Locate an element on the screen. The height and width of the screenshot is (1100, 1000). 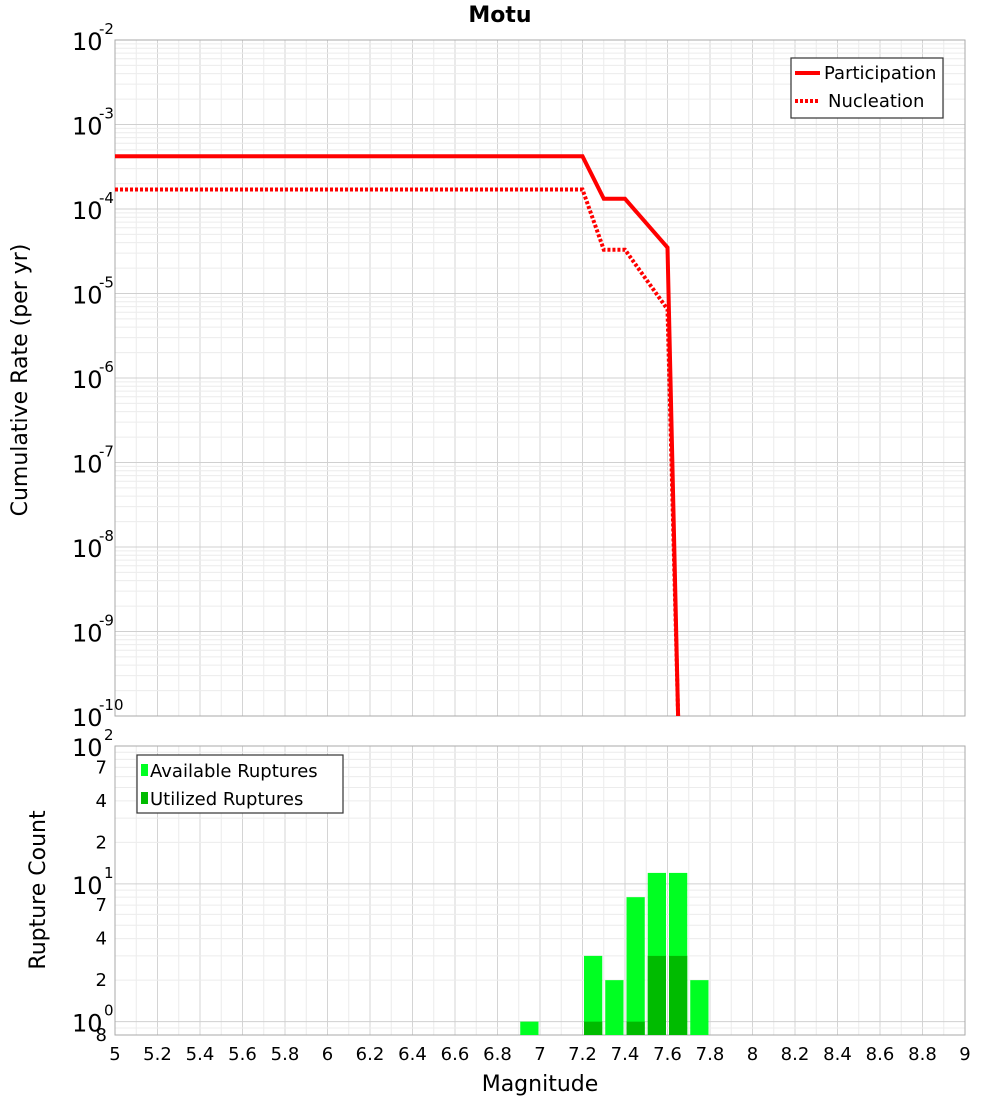
rupture-bars is located at coordinates (614, 953).